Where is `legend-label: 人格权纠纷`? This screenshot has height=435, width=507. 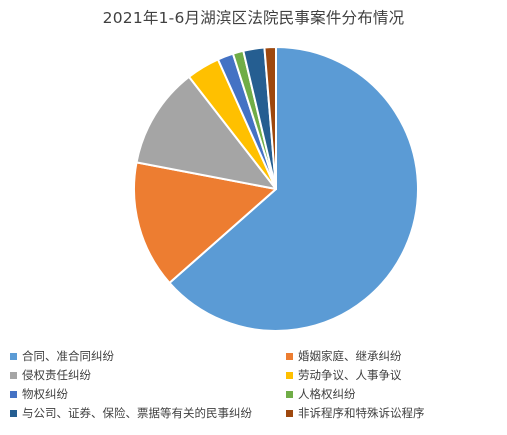 legend-label: 人格权纠纷 is located at coordinates (327, 394).